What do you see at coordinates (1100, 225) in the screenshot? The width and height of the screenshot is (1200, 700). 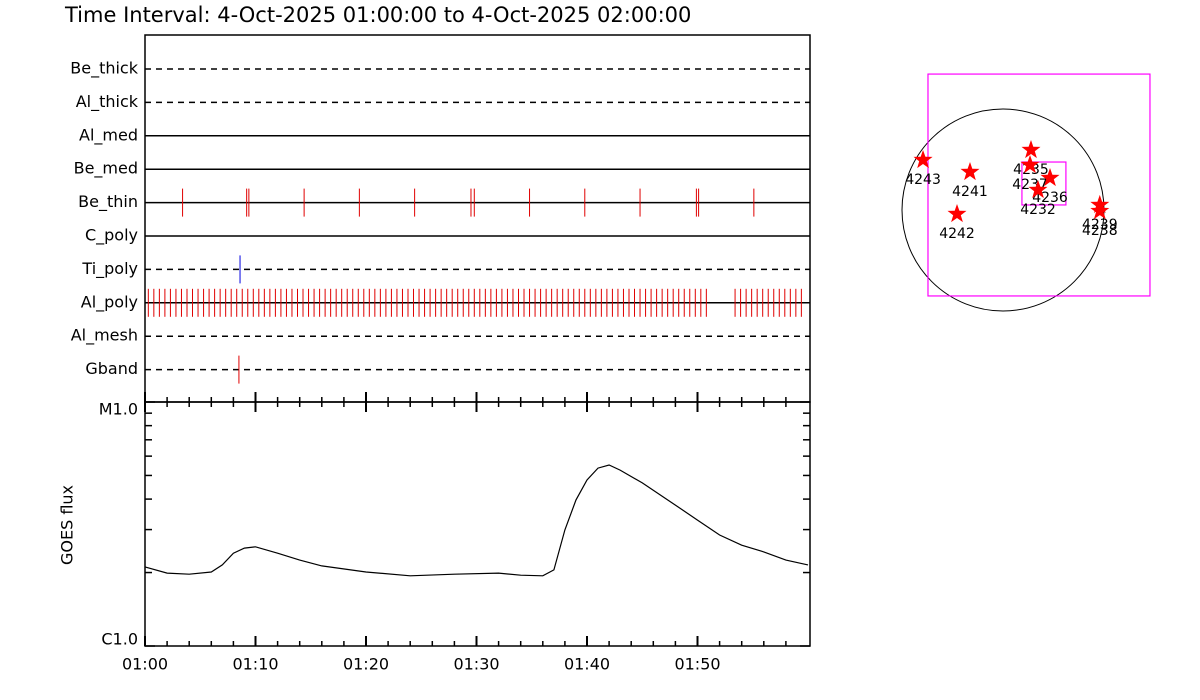 I see `active-region-label: 4239` at bounding box center [1100, 225].